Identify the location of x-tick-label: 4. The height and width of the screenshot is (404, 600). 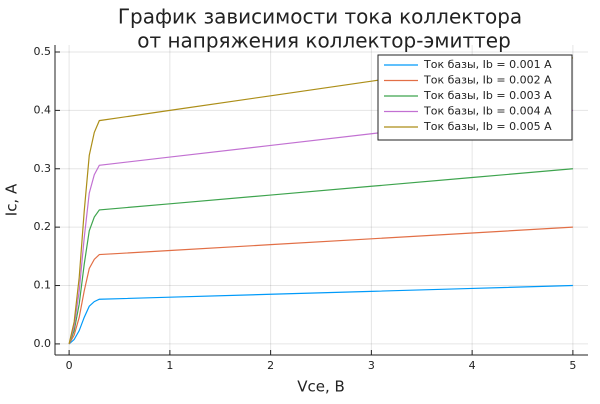
(472, 365).